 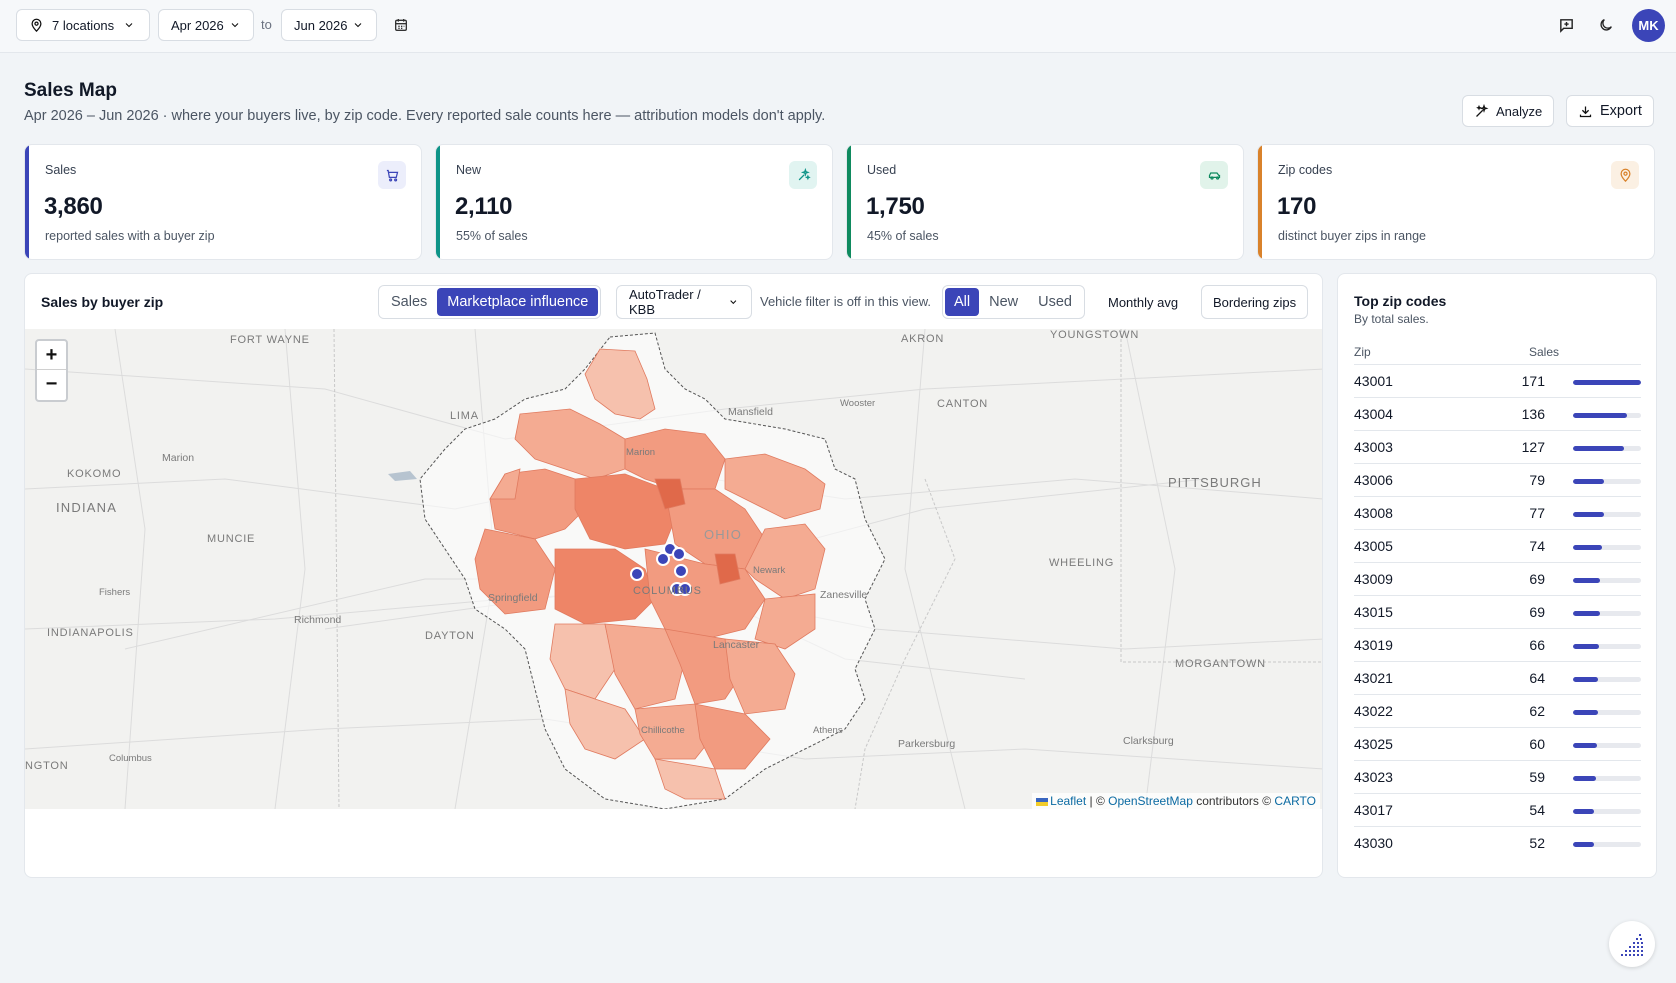 I want to click on monthly-avg-button: Monthly avg, so click(x=1143, y=302).